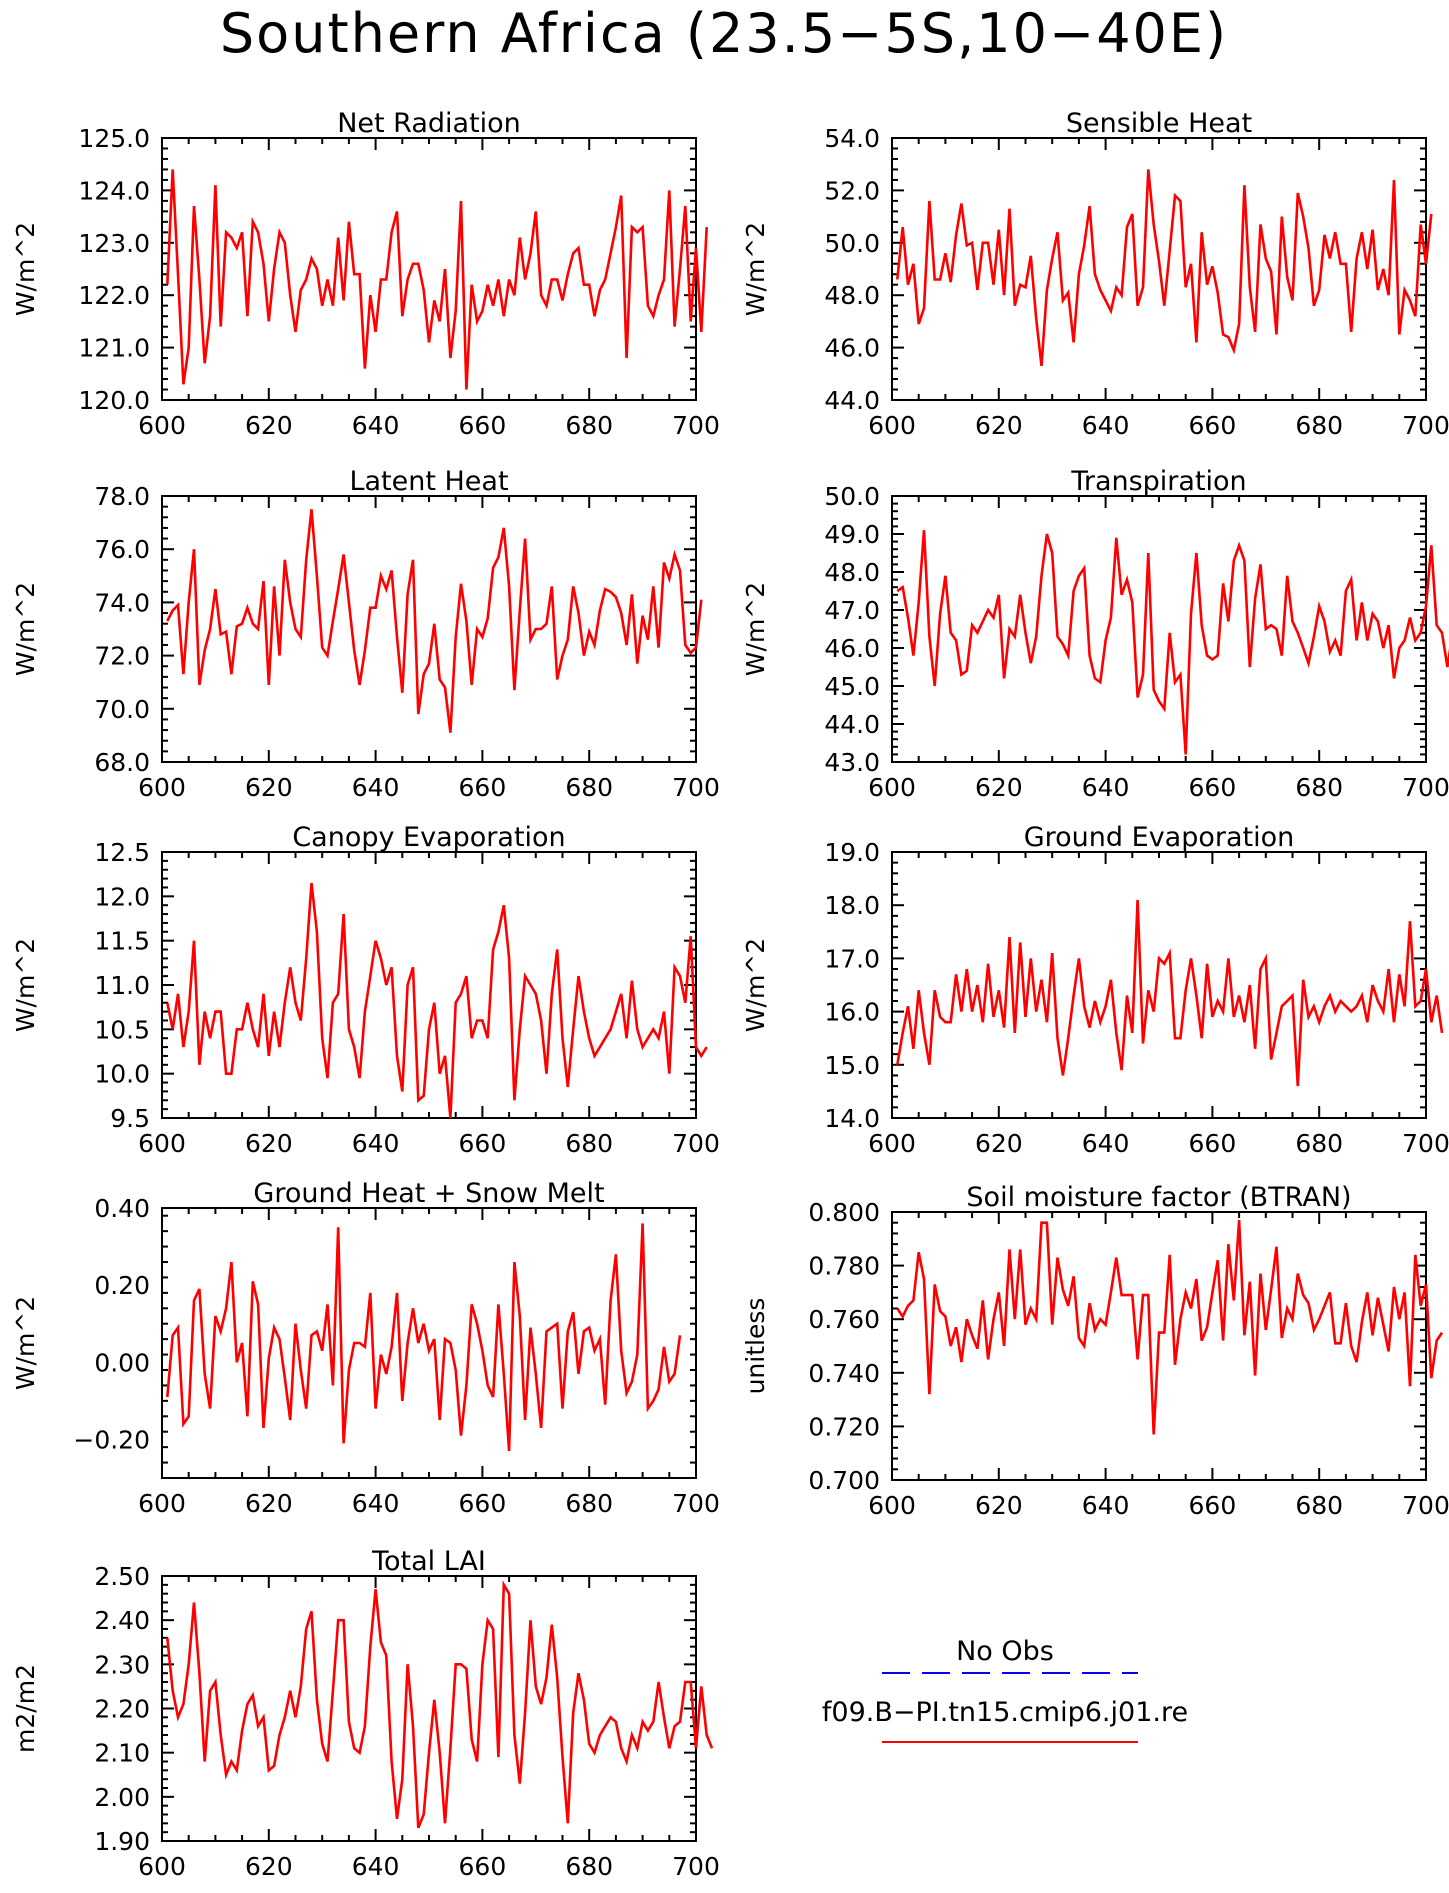 The image size is (1449, 1893). I want to click on y-tick-label: 19.0, so click(852, 852).